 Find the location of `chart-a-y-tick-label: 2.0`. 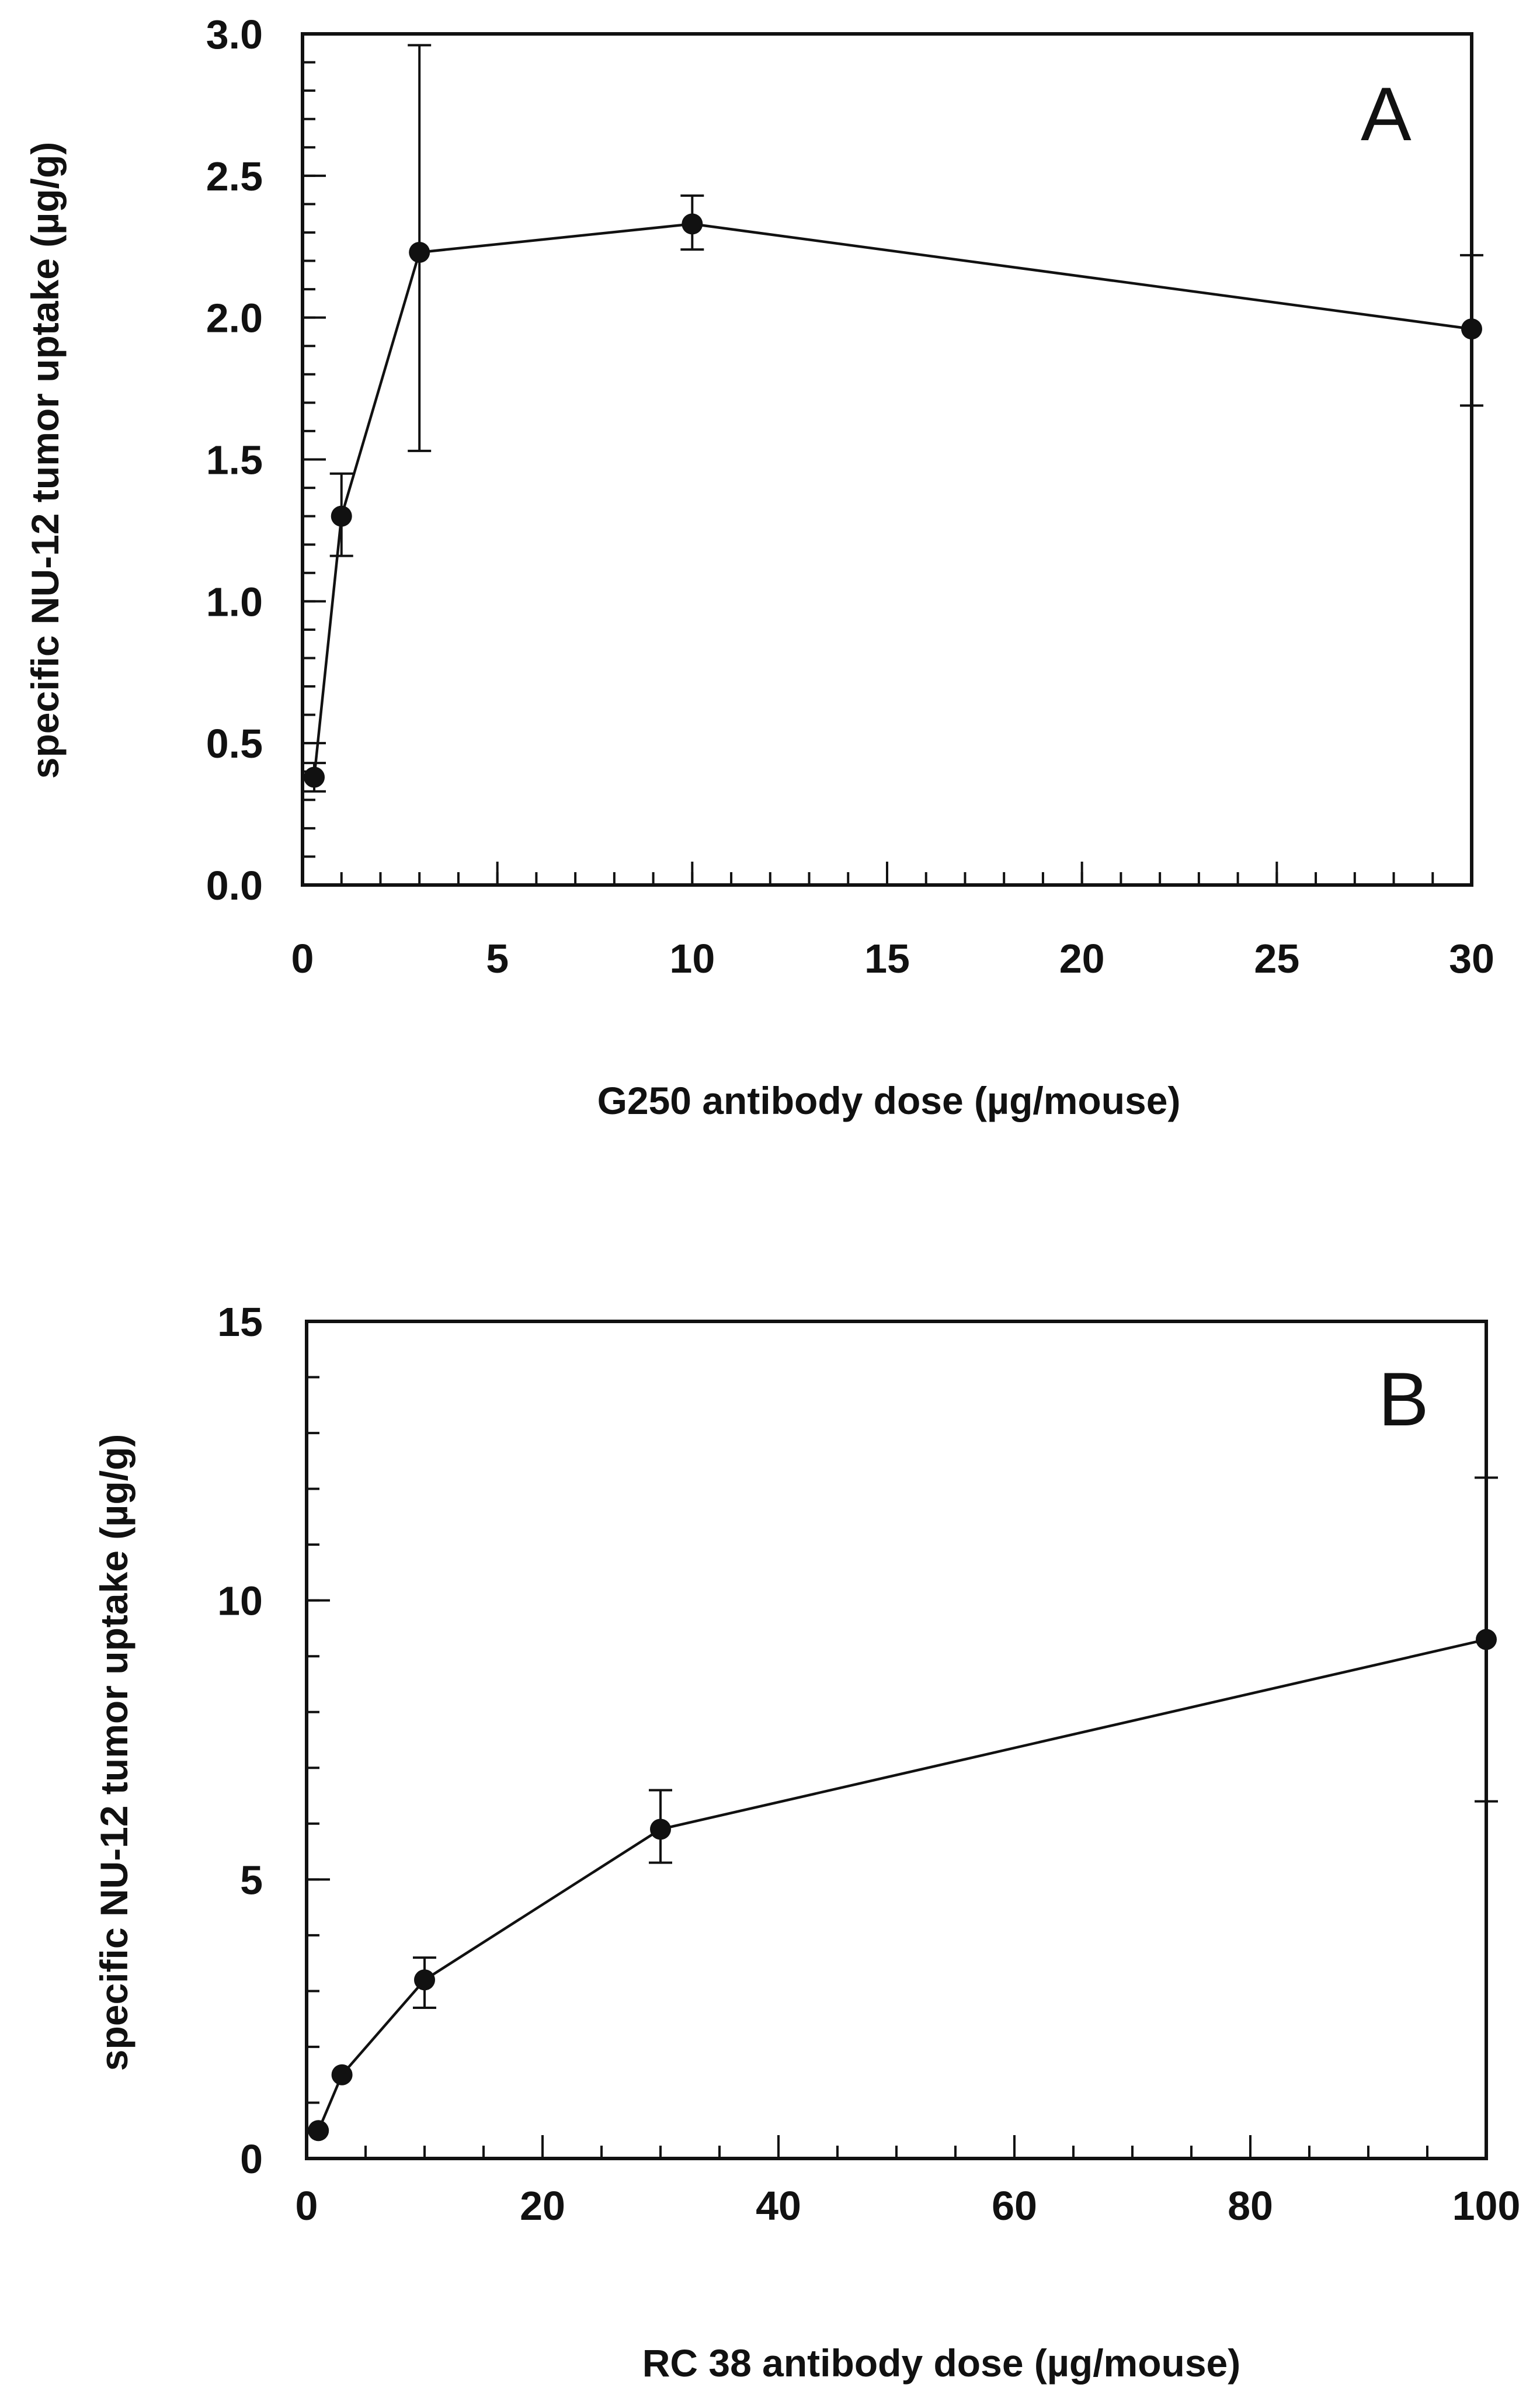

chart-a-y-tick-label: 2.0 is located at coordinates (234, 318).